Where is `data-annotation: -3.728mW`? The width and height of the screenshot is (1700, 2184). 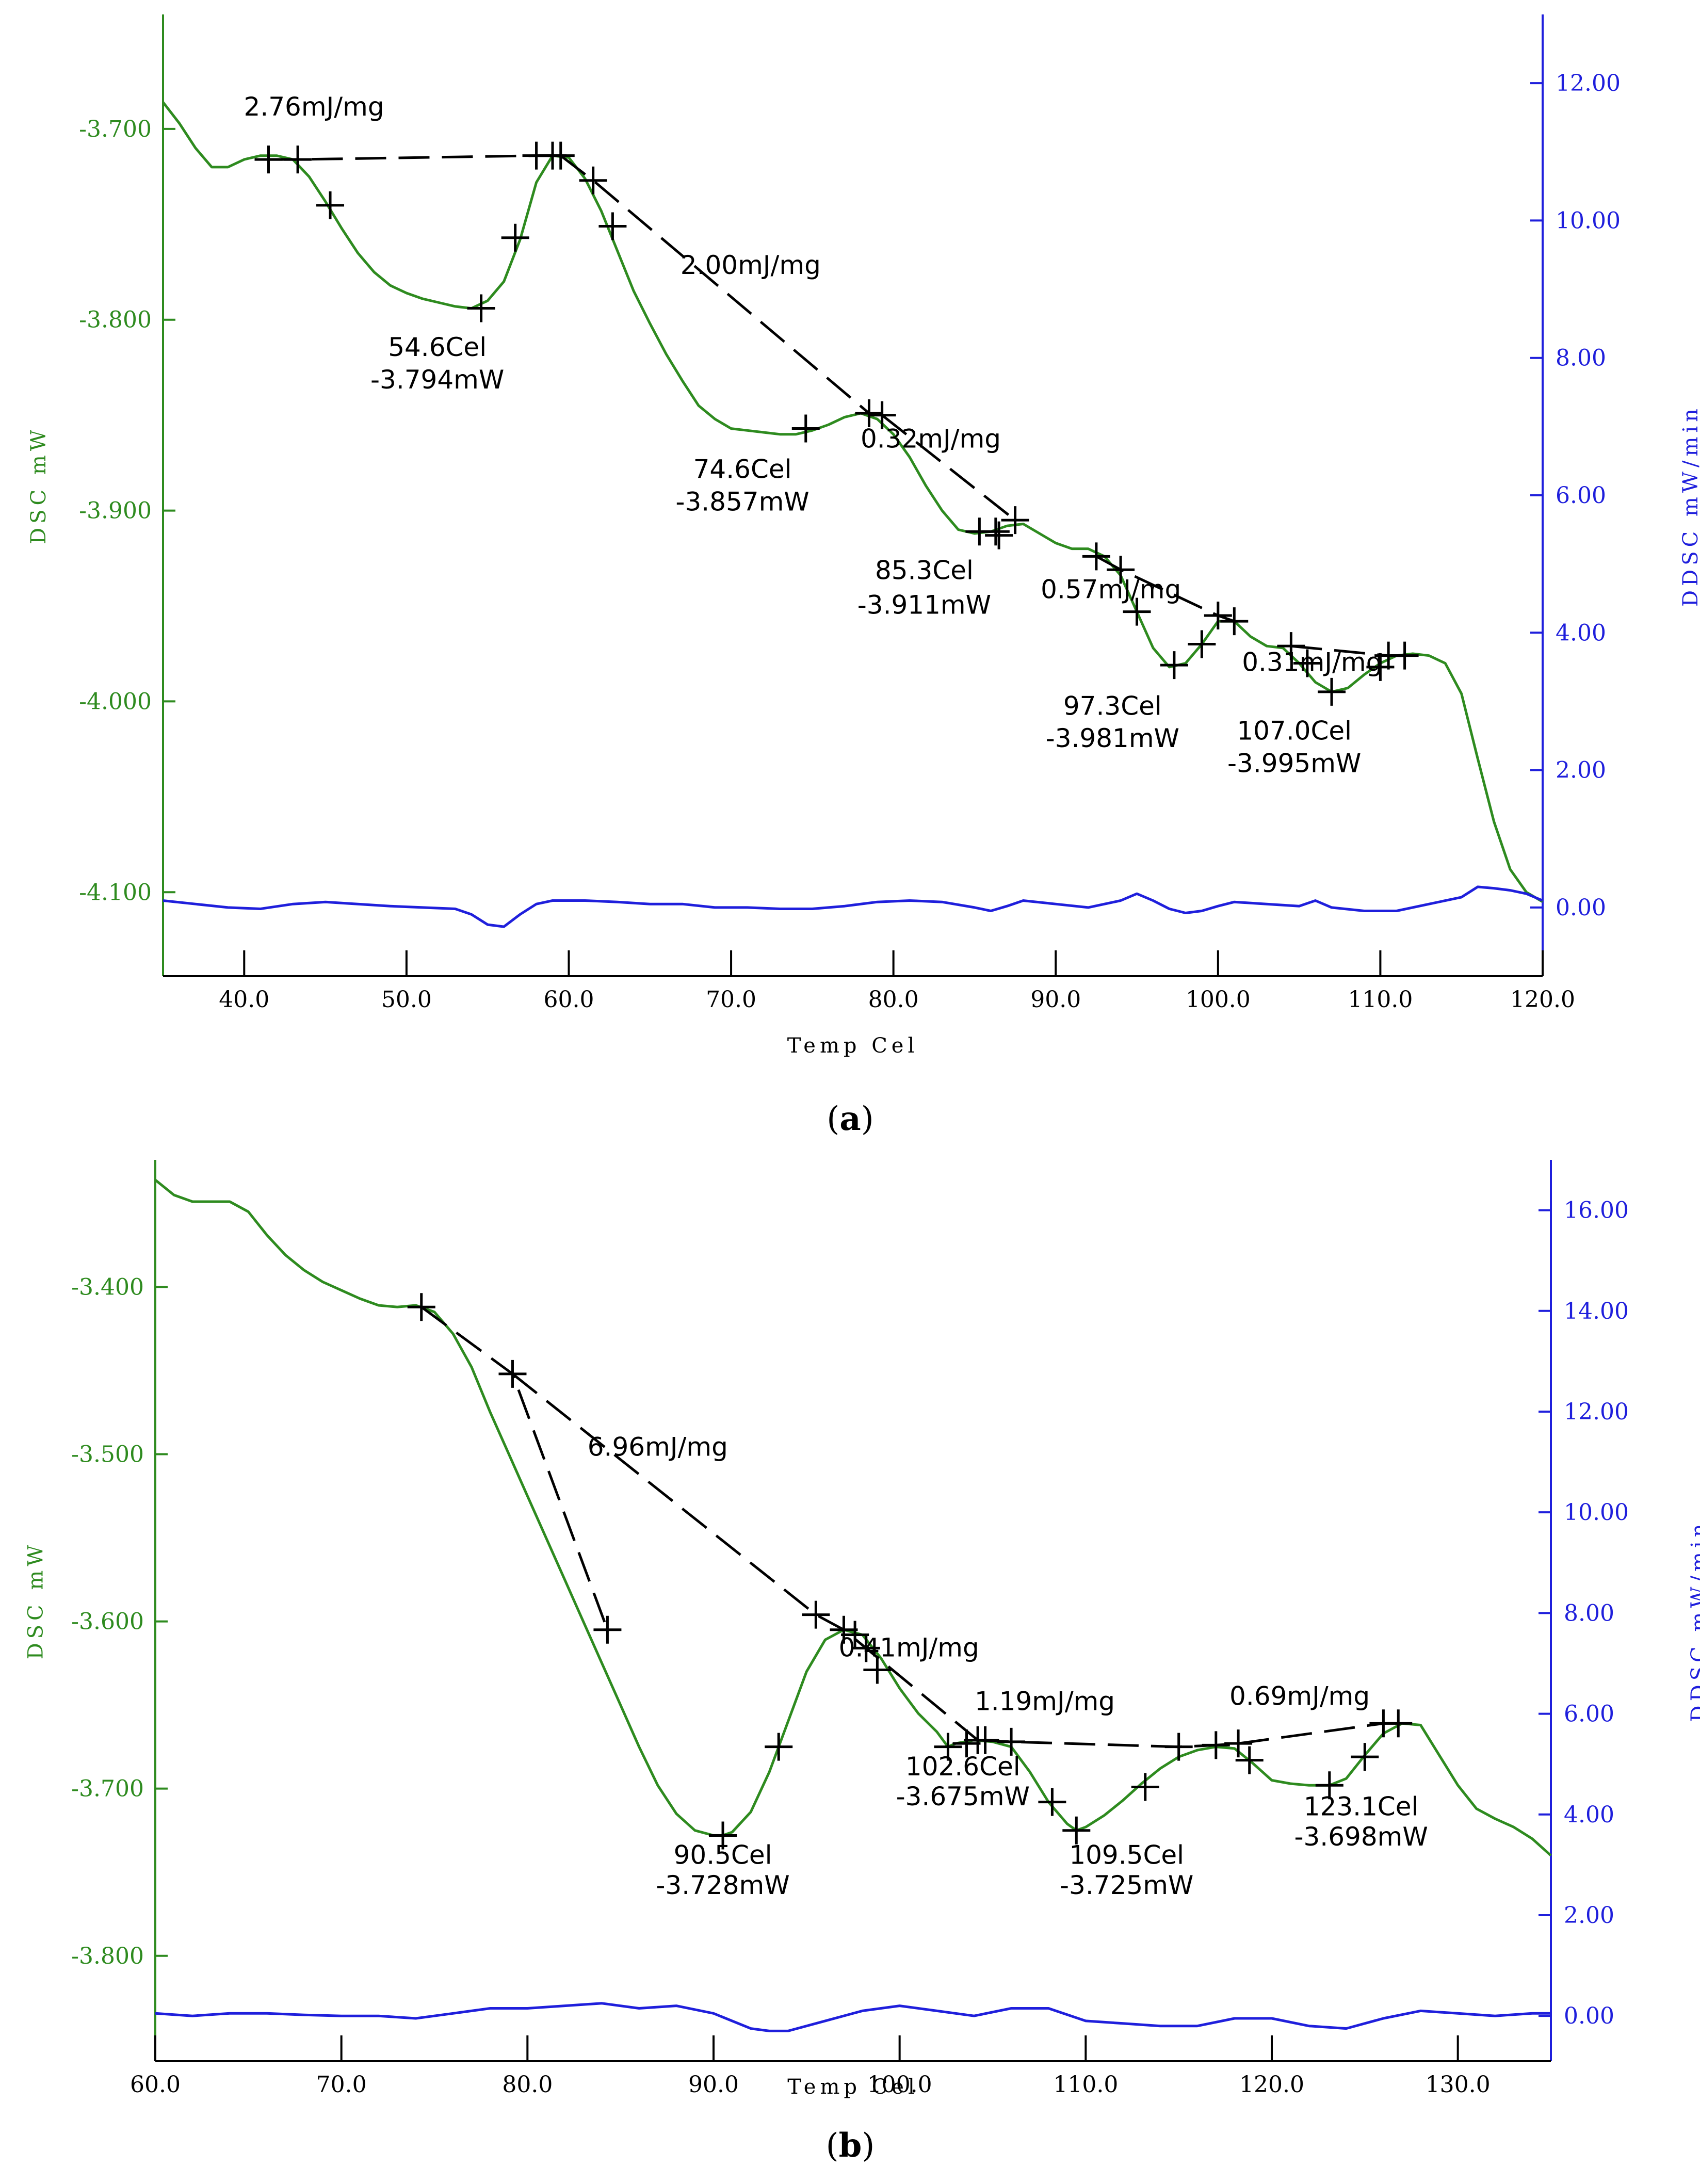 data-annotation: -3.728mW is located at coordinates (722, 1885).